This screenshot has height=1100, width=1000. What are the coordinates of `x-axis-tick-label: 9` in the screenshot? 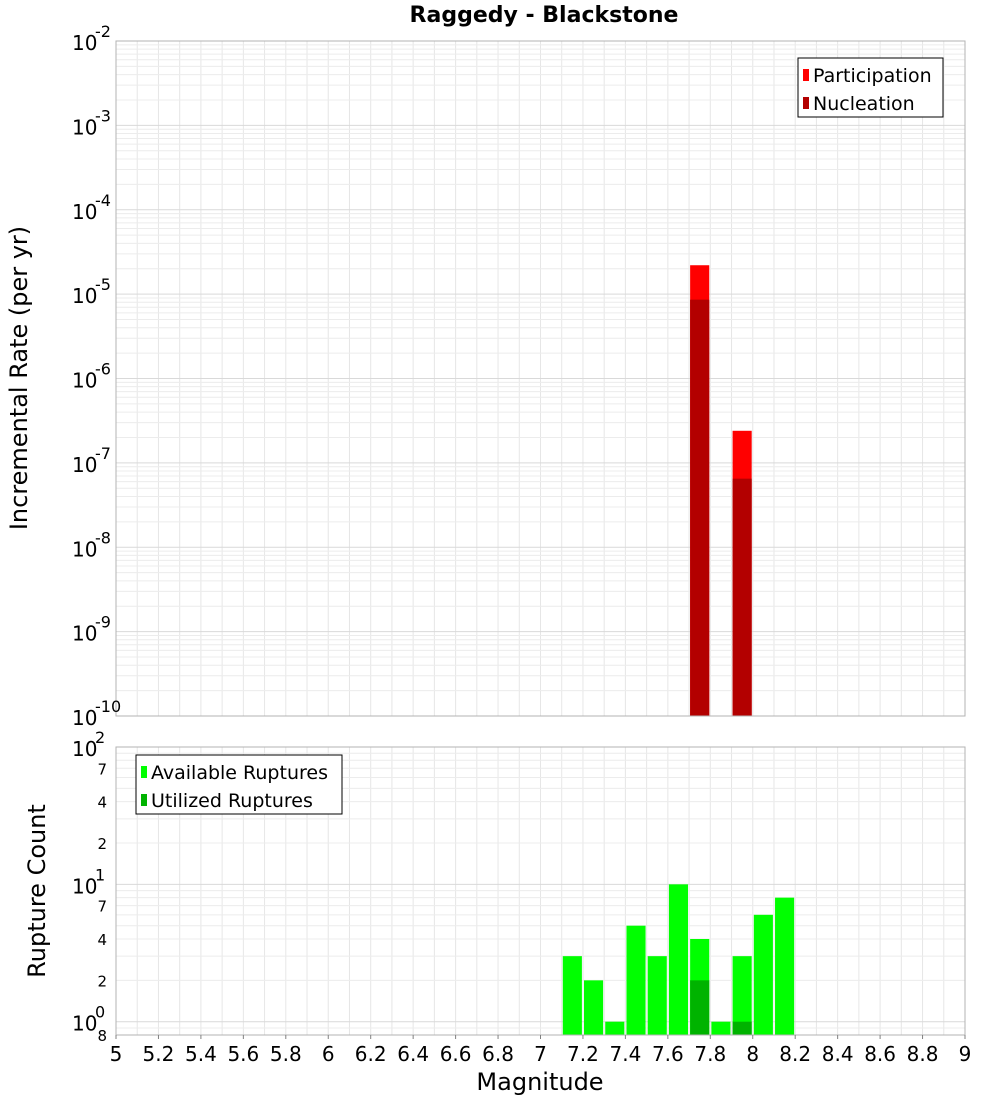 It's located at (965, 1054).